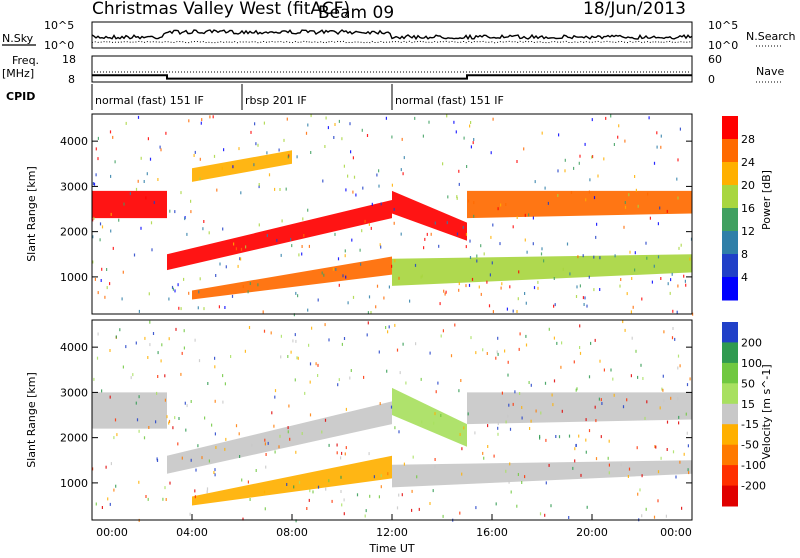  I want to click on colorbar-swatch, so click(730, 414).